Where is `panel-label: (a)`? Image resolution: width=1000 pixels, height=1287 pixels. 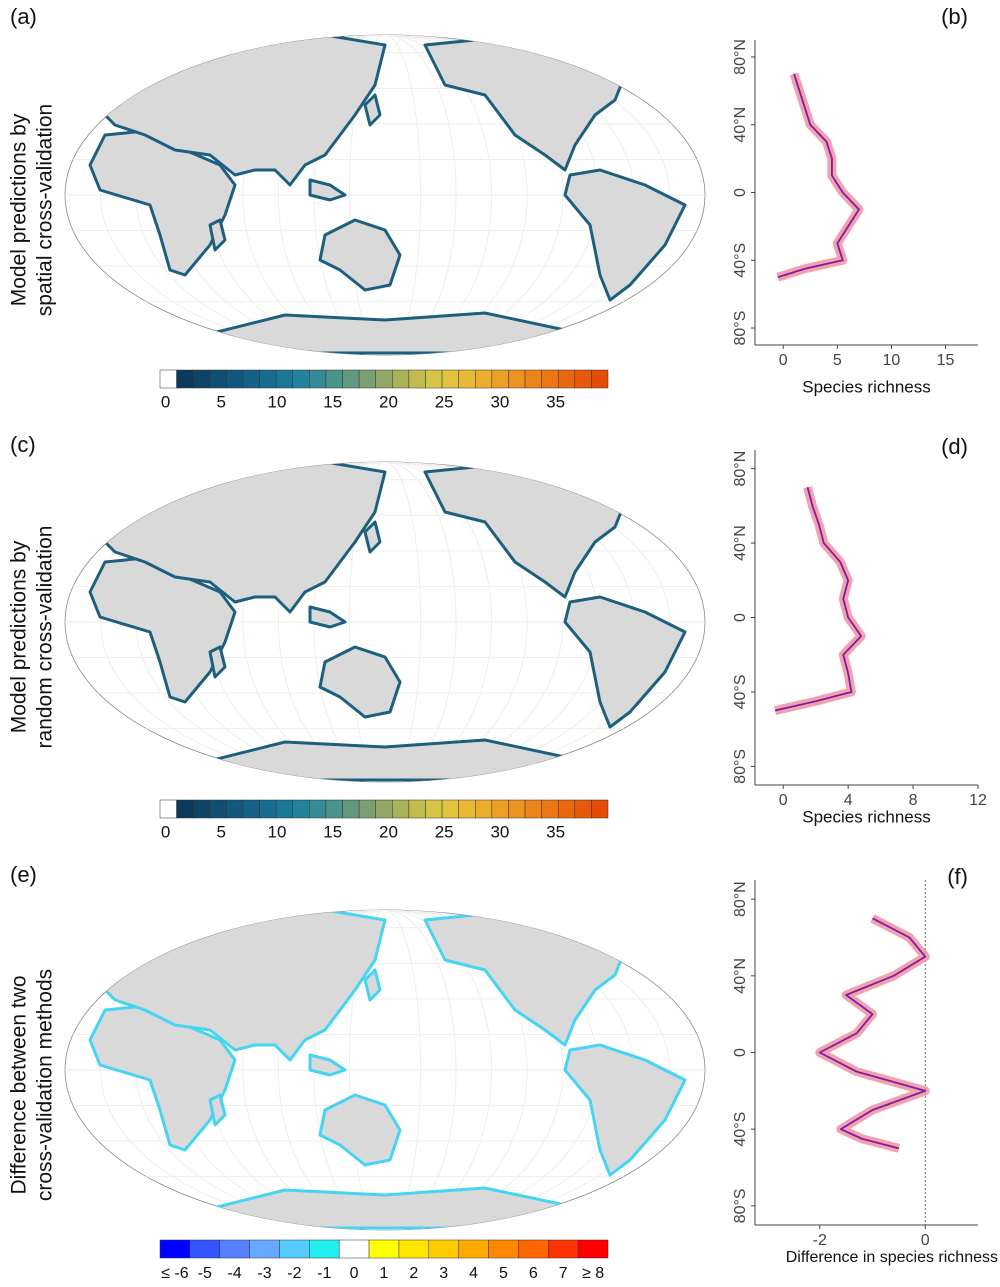
panel-label: (a) is located at coordinates (23, 16).